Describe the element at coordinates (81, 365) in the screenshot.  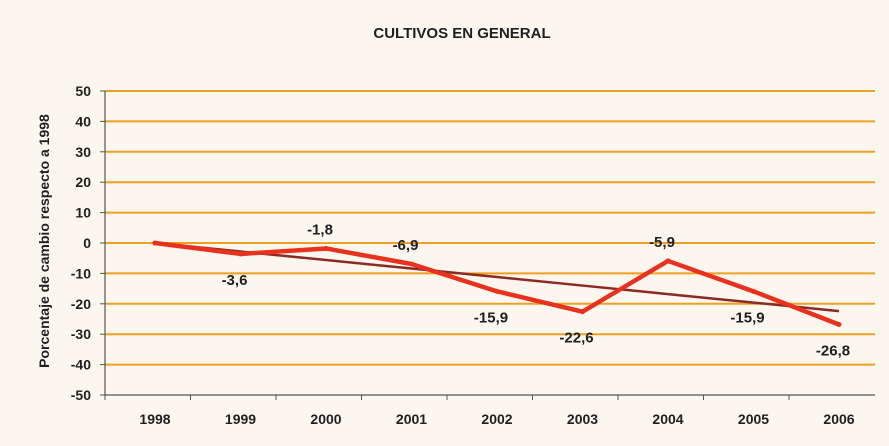
I see `y-tick-label: -40` at that location.